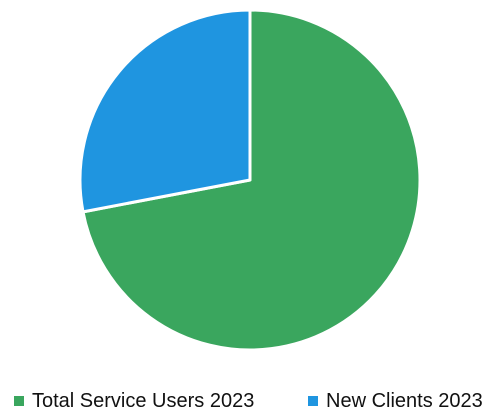 The image size is (498, 416). I want to click on legend-item-new-clients: New Clients 2023, so click(395, 401).